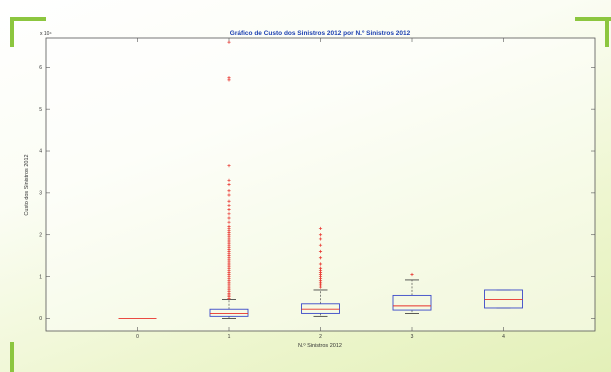 The image size is (611, 372). I want to click on x-tick-label: 0, so click(137, 337).